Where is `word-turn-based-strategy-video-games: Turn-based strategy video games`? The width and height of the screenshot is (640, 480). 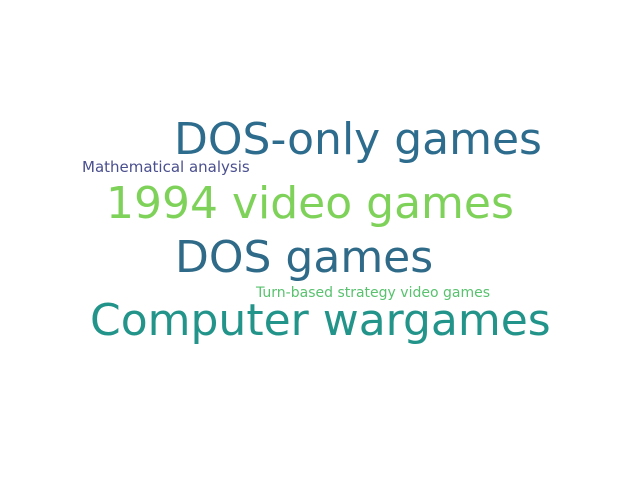 word-turn-based-strategy-video-games: Turn-based strategy video games is located at coordinates (373, 293).